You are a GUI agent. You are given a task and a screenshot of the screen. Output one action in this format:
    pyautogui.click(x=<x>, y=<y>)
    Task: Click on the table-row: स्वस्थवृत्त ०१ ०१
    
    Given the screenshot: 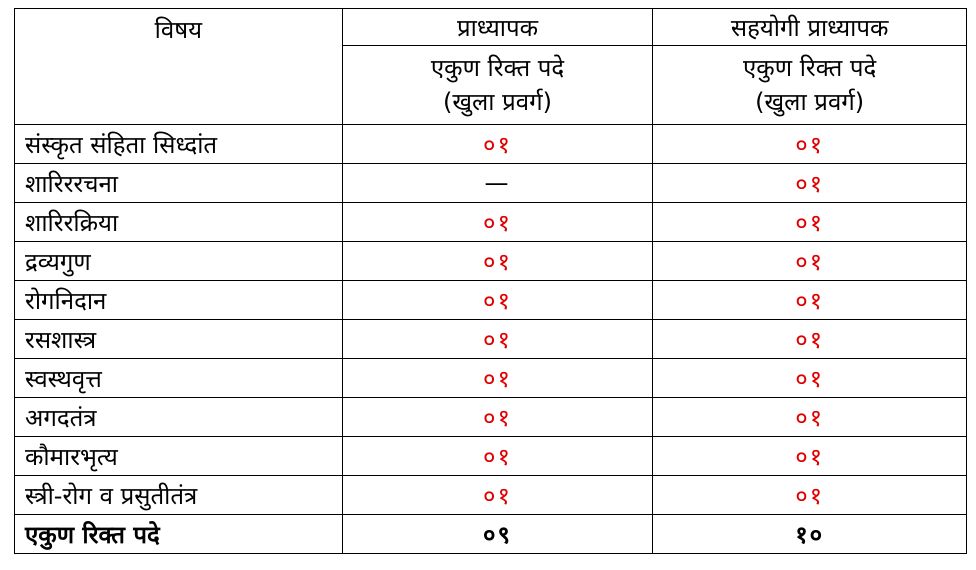 What is the action you would take?
    pyautogui.click(x=490, y=378)
    